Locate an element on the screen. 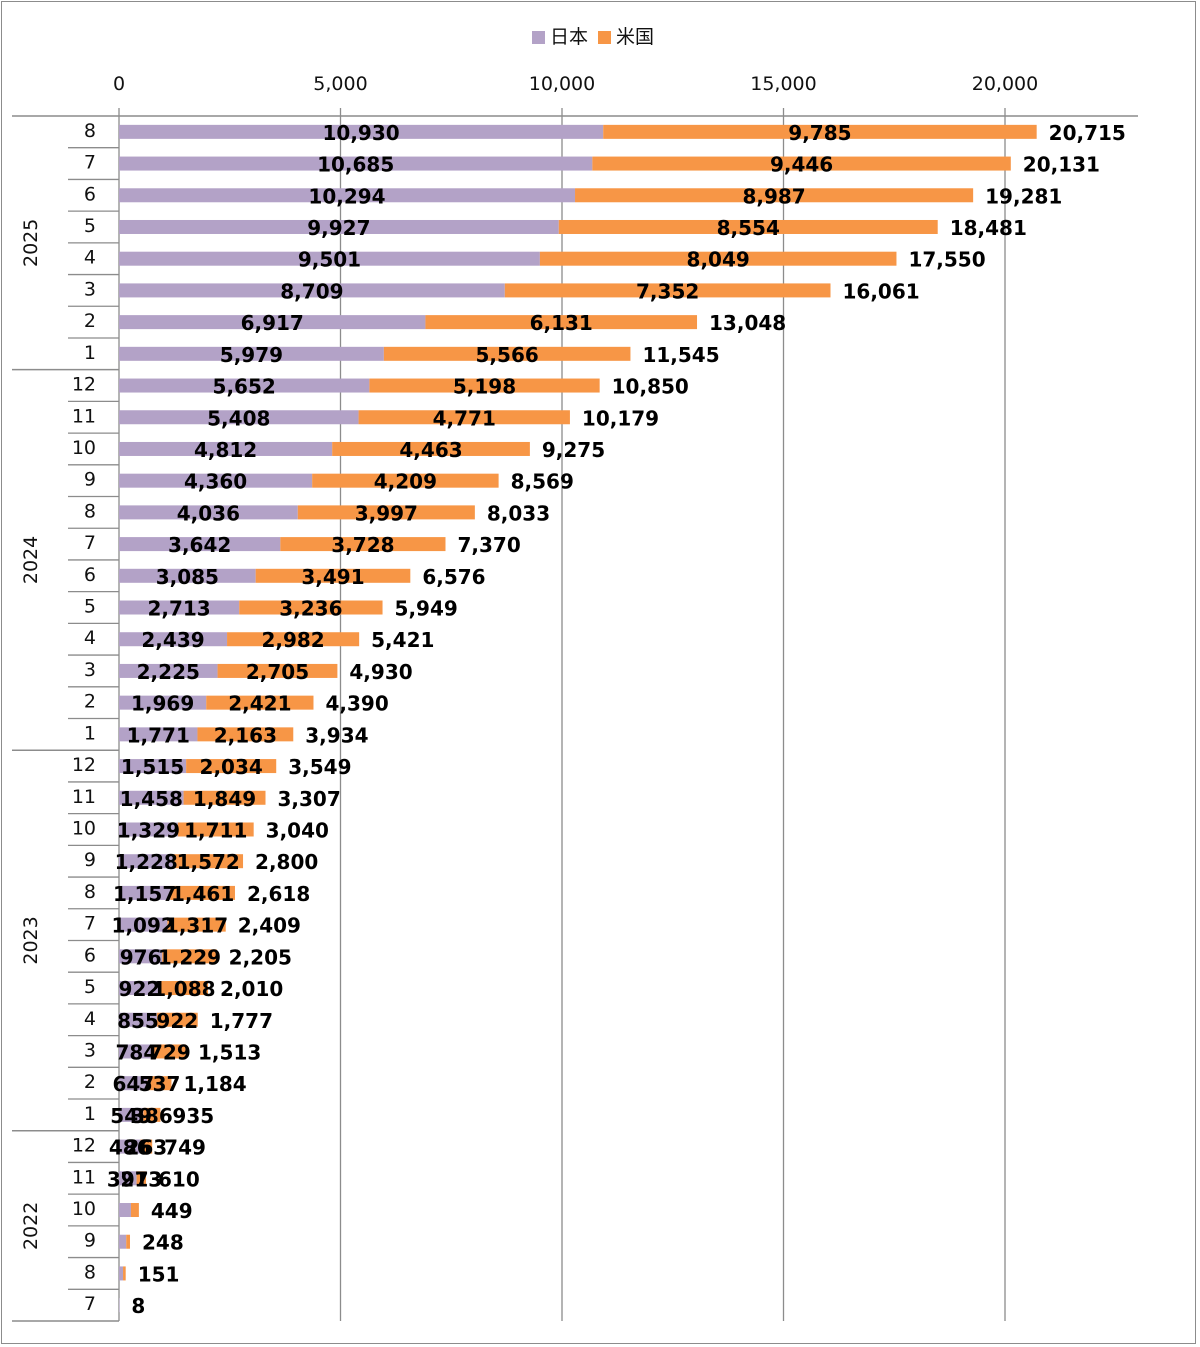 The width and height of the screenshot is (1200, 1347). data-label-us: 263 is located at coordinates (146, 1148).